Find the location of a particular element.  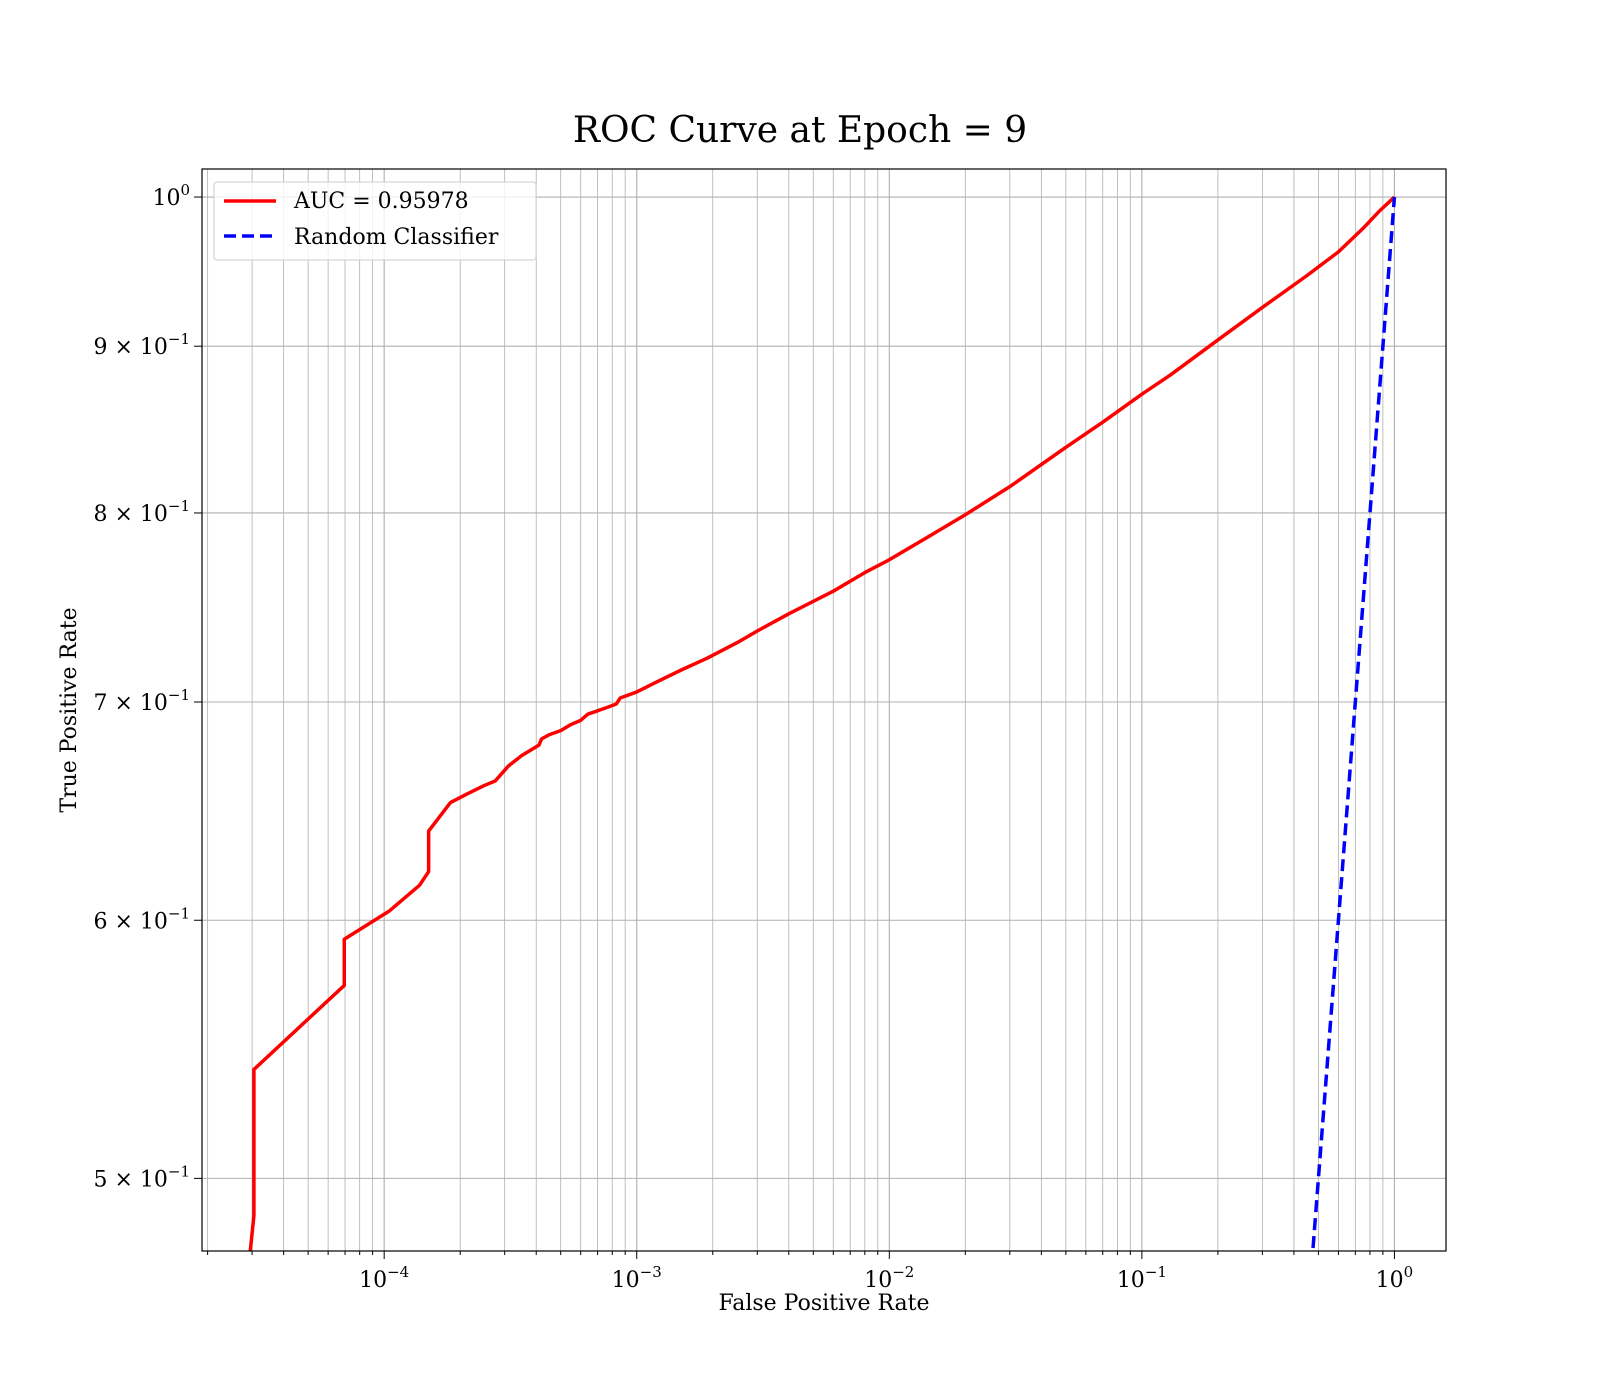

legend: AUC = 0.95978 Random Classifier is located at coordinates (375, 221).